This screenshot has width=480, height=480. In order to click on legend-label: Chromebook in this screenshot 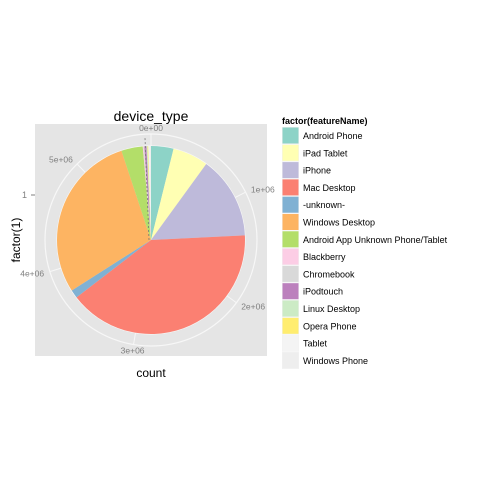, I will do `click(329, 274)`.